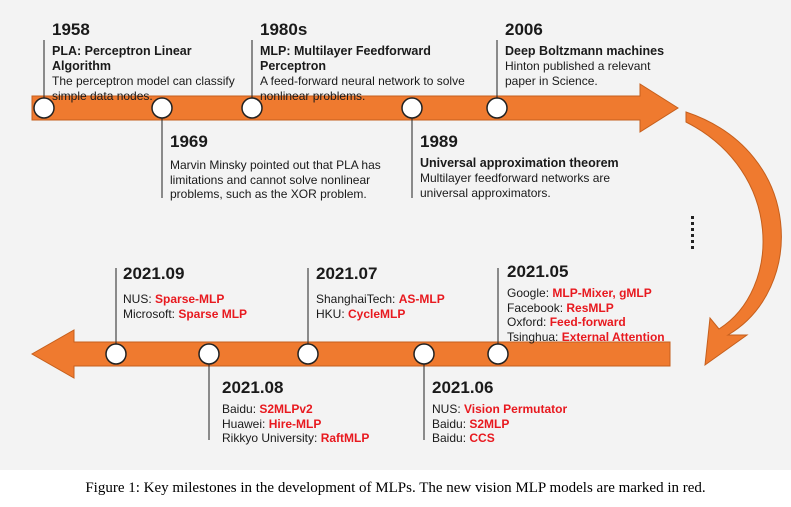 The width and height of the screenshot is (791, 507). Describe the element at coordinates (245, 423) in the screenshot. I see `org-name: Huawei:` at that location.